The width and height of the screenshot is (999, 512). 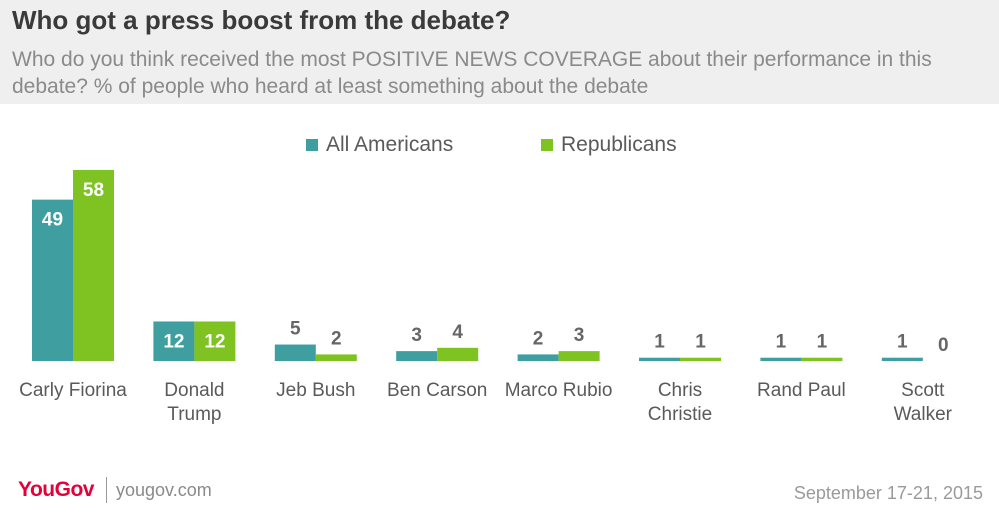 I want to click on data-label-all-americans-6: 1, so click(x=781, y=342).